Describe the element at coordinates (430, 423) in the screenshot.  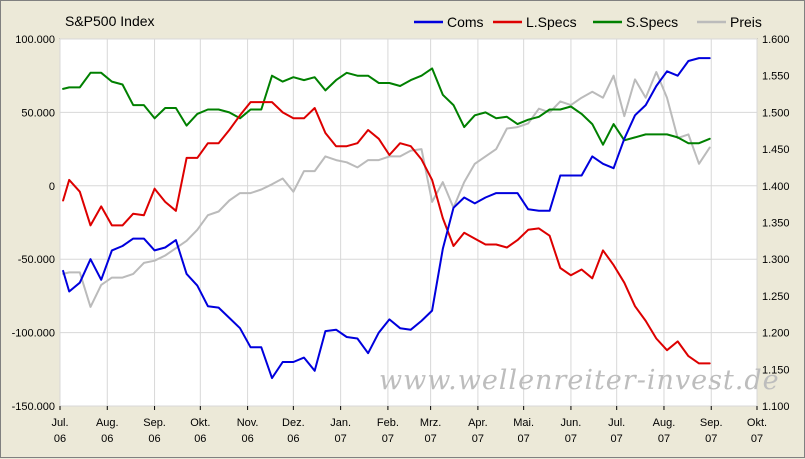
I see `x-tick-month: Mrz.` at that location.